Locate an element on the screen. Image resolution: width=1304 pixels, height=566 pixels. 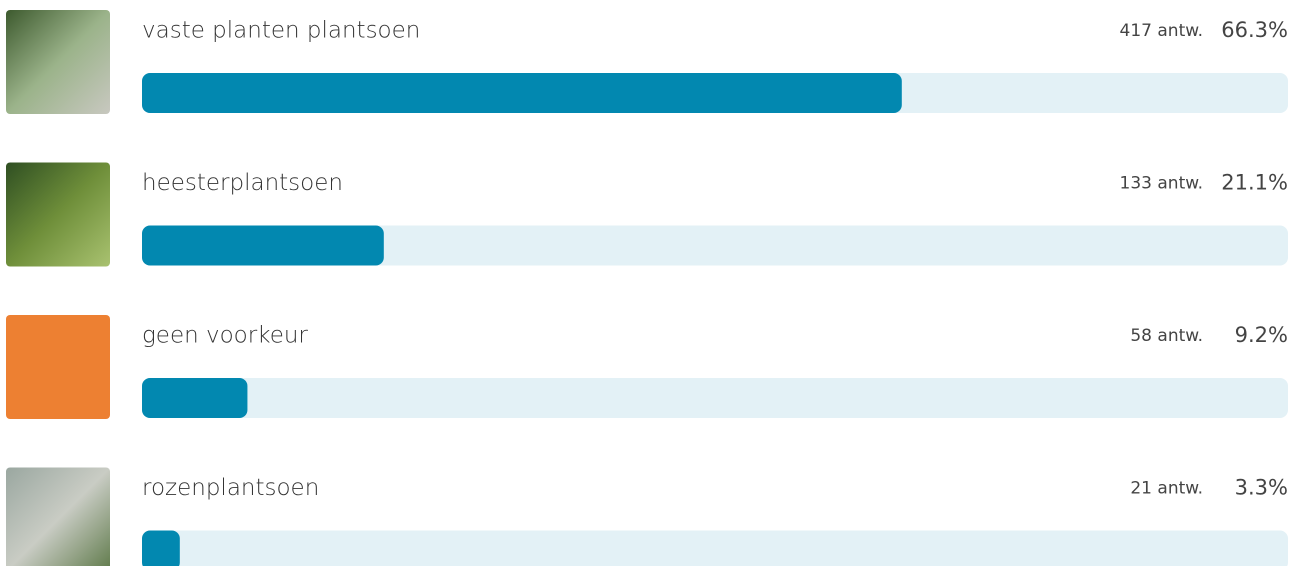
answer-count: 417 antw. is located at coordinates (1161, 31).